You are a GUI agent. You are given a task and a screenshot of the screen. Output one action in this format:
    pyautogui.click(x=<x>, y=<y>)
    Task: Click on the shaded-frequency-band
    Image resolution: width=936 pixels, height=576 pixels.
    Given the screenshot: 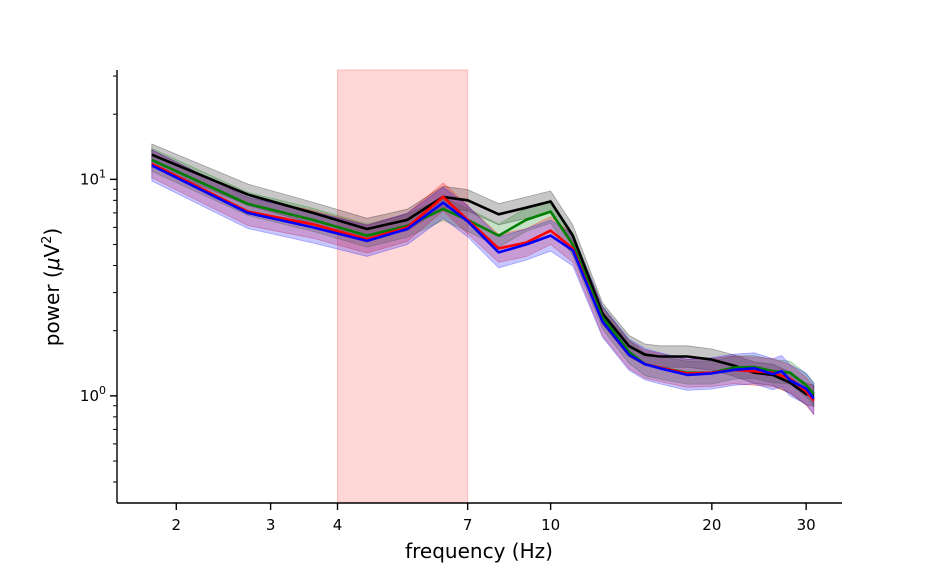 What is the action you would take?
    pyautogui.click(x=403, y=286)
    